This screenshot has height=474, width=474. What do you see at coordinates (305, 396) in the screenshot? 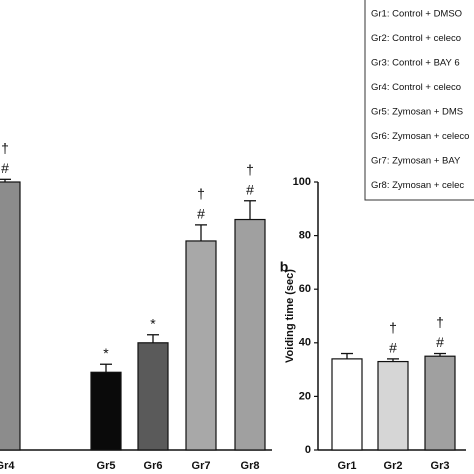
I see `y-tick-label: 20` at bounding box center [305, 396].